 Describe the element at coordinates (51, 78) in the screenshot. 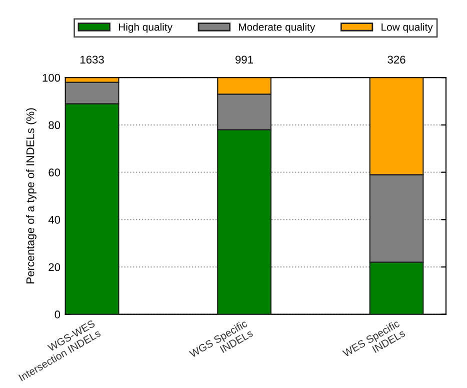

I see `y-tick-label: 100` at that location.